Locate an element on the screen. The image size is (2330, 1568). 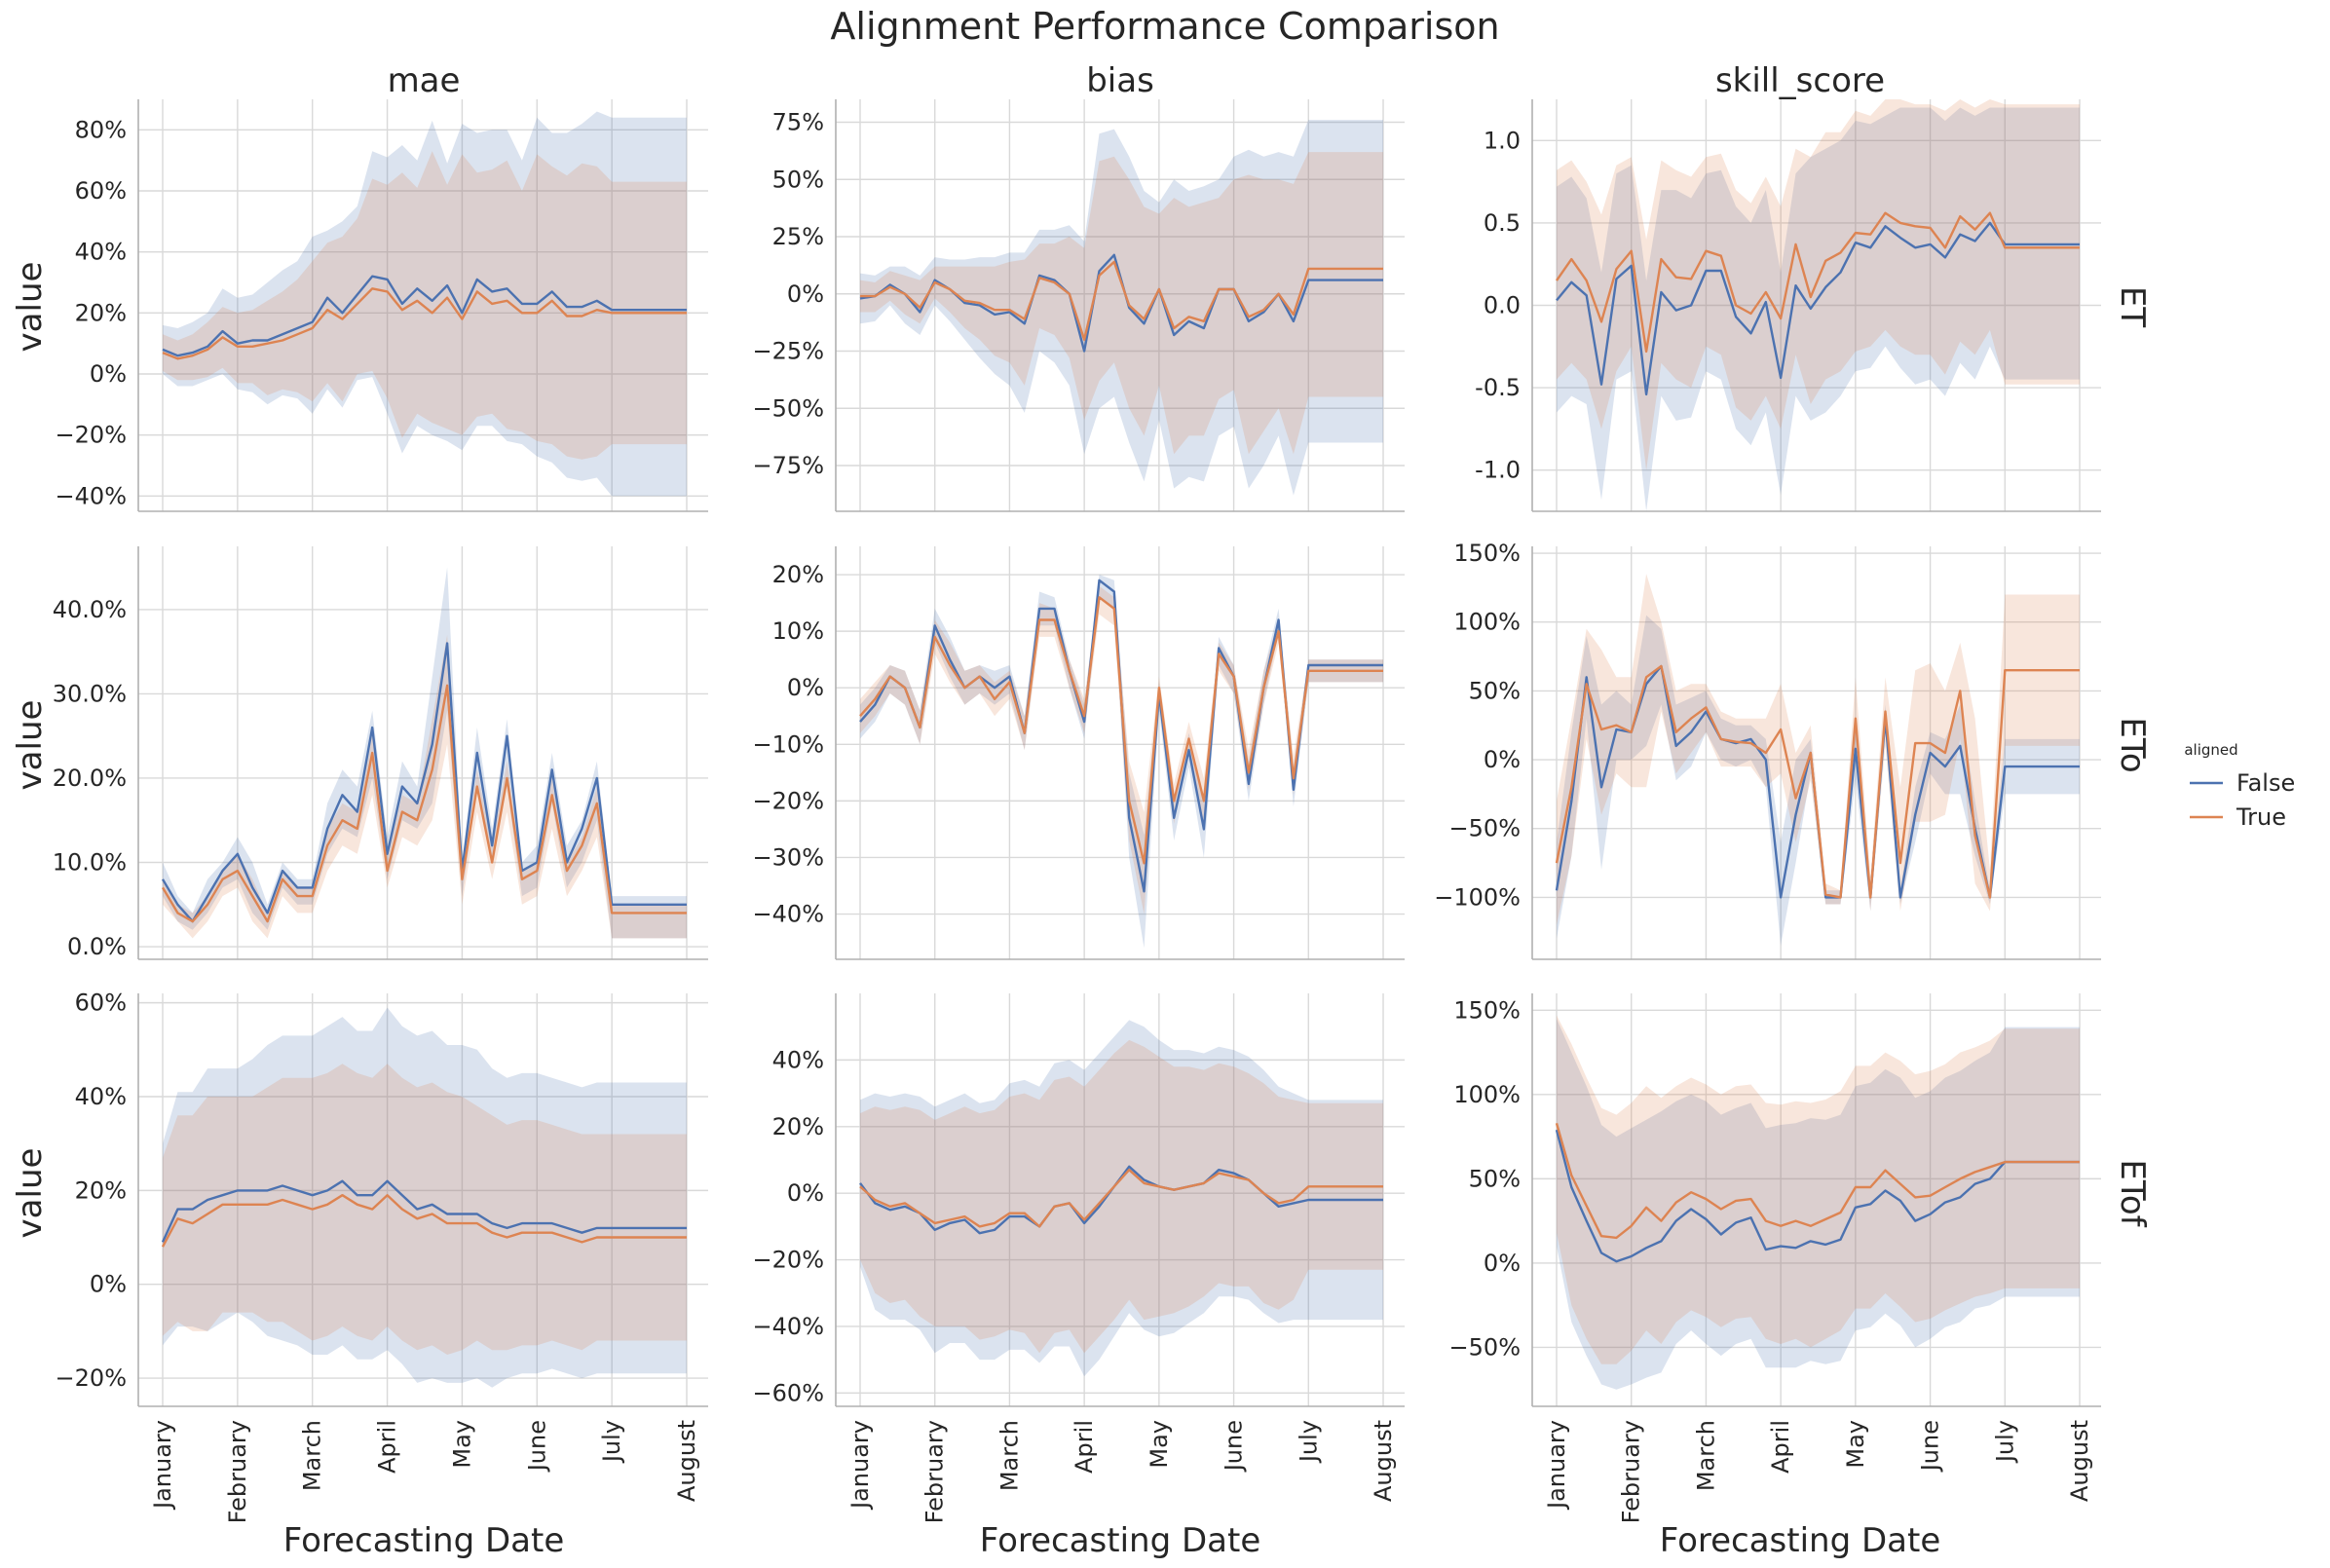
panel-ET-skill_score: -1.0 -0.5 0.0 0.5 1.0 is located at coordinates (1788, 305).